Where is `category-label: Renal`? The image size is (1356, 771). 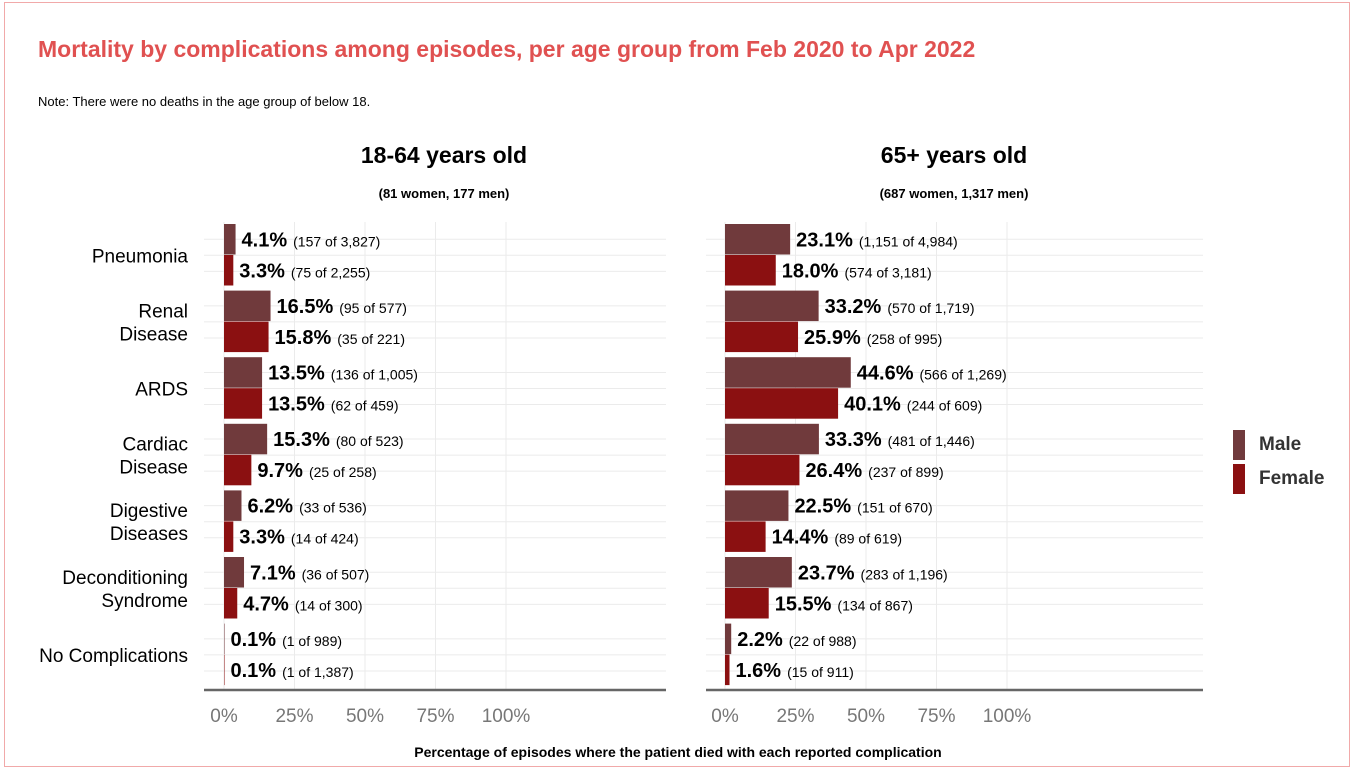 category-label: Renal is located at coordinates (163, 311).